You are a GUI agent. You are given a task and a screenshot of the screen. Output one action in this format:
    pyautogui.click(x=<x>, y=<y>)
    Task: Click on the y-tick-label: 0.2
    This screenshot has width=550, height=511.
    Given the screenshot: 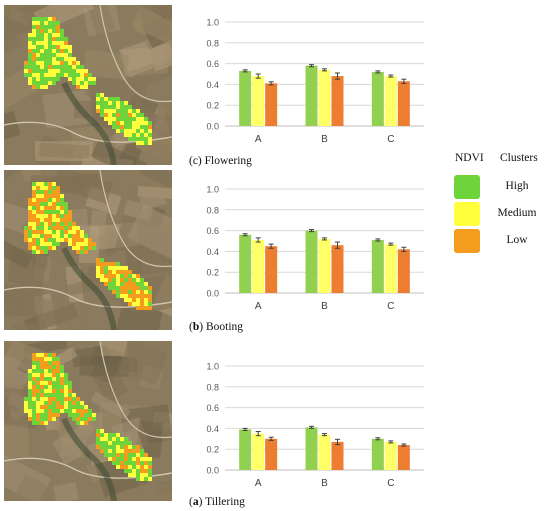 What is the action you would take?
    pyautogui.click(x=212, y=450)
    